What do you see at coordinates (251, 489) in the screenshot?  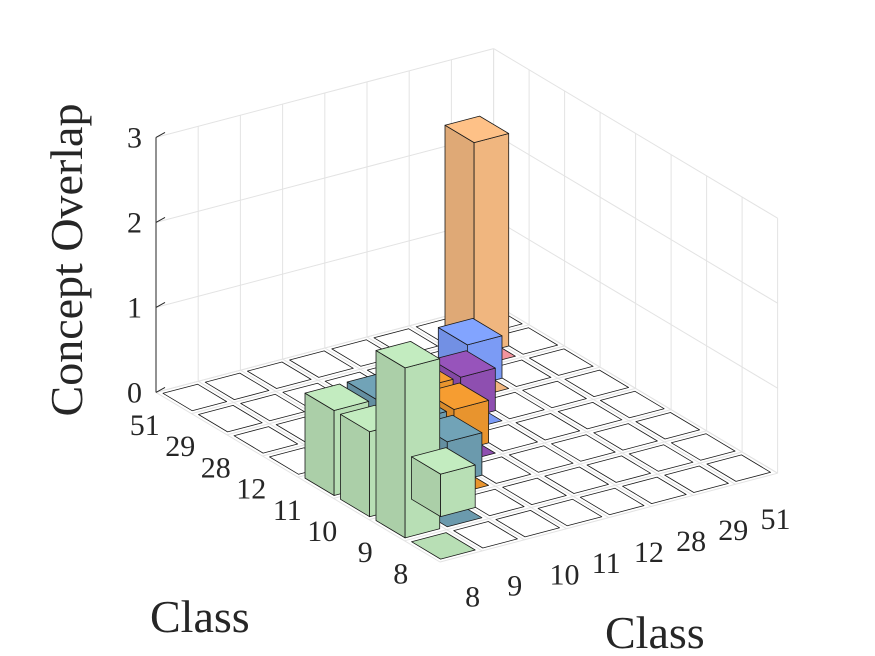 I see `row-tick-label: 12` at bounding box center [251, 489].